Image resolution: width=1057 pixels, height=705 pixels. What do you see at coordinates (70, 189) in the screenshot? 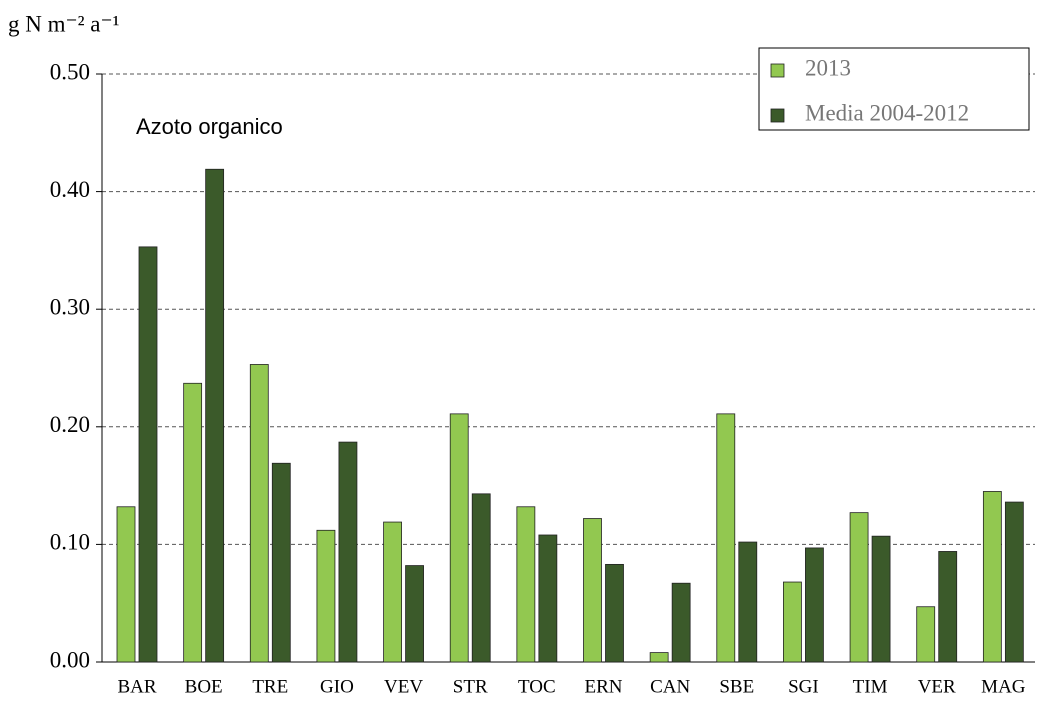
I see `y-tick-label: 0.40` at bounding box center [70, 189].